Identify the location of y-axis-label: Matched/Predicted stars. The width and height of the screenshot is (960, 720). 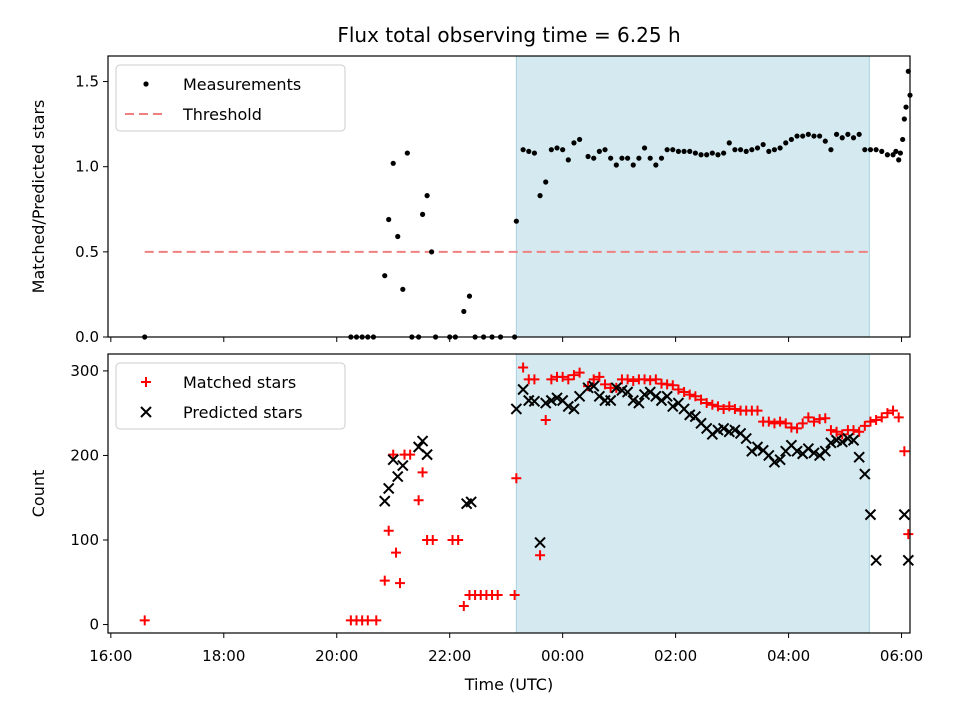
(38, 197).